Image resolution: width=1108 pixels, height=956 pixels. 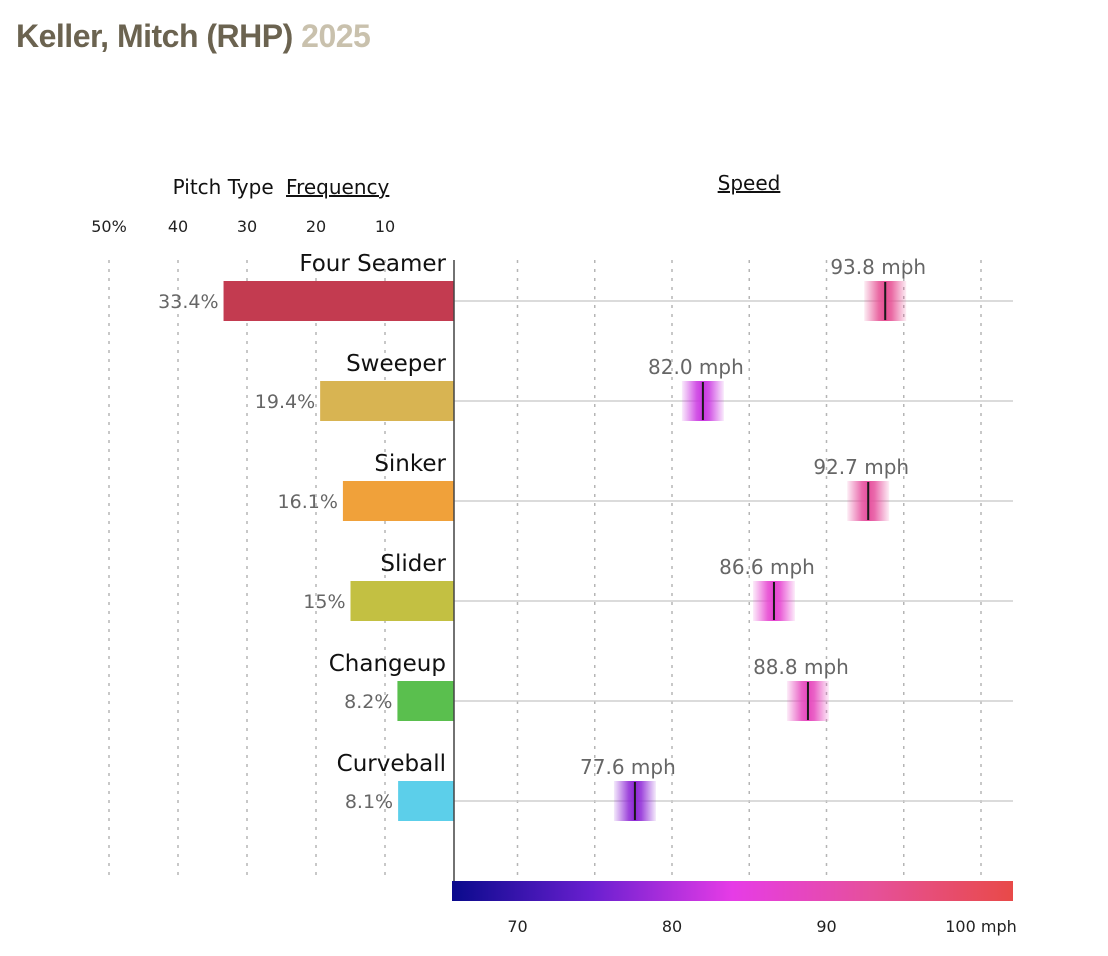 I want to click on speed-value-label: 82.0 mph, so click(x=696, y=367).